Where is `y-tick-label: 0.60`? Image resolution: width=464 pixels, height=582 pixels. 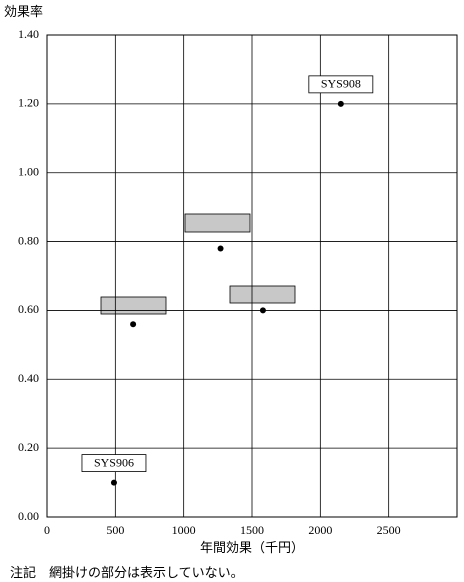 y-tick-label: 0.60 is located at coordinates (28, 309).